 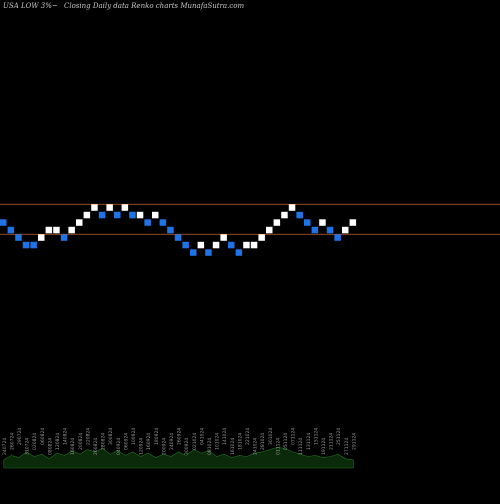 I want to click on date-label: 141024, so click(x=225, y=436).